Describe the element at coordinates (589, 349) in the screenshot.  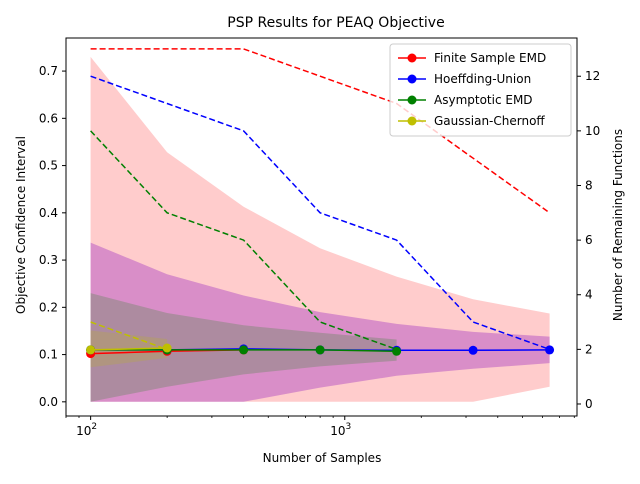
I see `y2-tick-label: 2` at that location.